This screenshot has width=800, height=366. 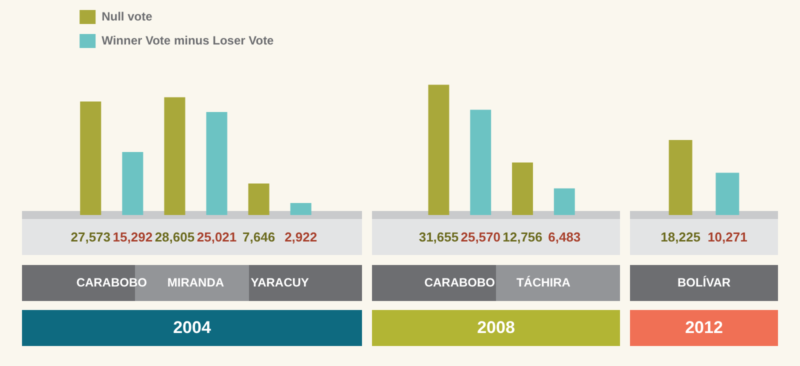 What do you see at coordinates (279, 283) in the screenshot?
I see `x-tick-label: YARACUY` at bounding box center [279, 283].